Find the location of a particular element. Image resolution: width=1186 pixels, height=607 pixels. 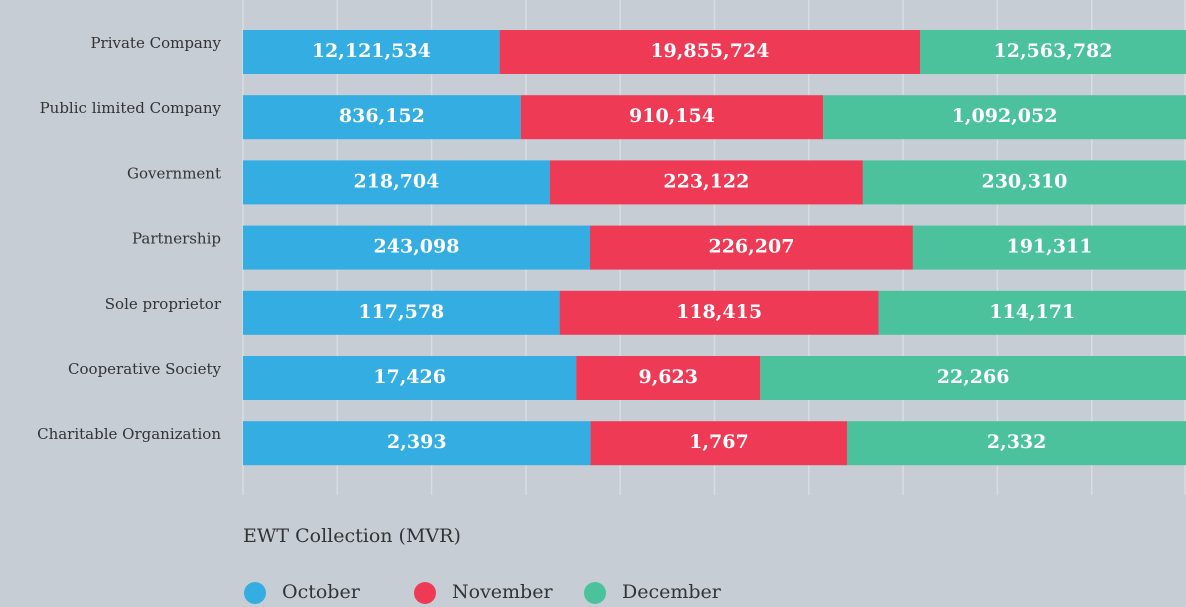

value-label: 2,332 is located at coordinates (1017, 442).